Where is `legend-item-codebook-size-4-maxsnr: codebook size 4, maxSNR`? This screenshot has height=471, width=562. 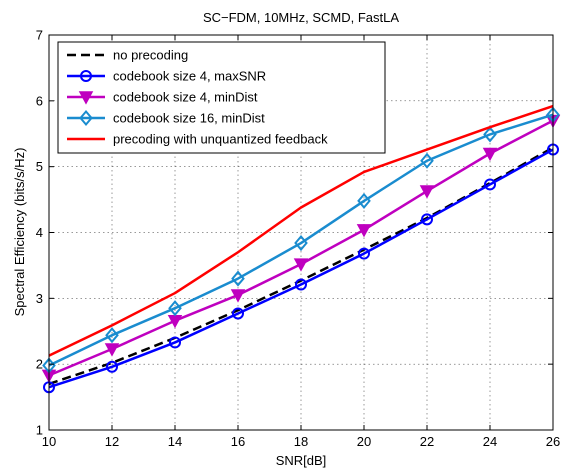
legend-item-codebook-size-4-maxsnr: codebook size 4, maxSNR is located at coordinates (166, 76).